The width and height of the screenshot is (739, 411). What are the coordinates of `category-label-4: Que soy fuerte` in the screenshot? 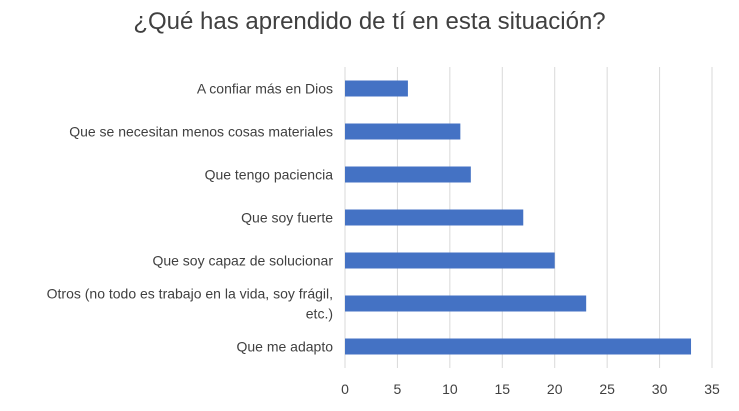 It's located at (287, 218).